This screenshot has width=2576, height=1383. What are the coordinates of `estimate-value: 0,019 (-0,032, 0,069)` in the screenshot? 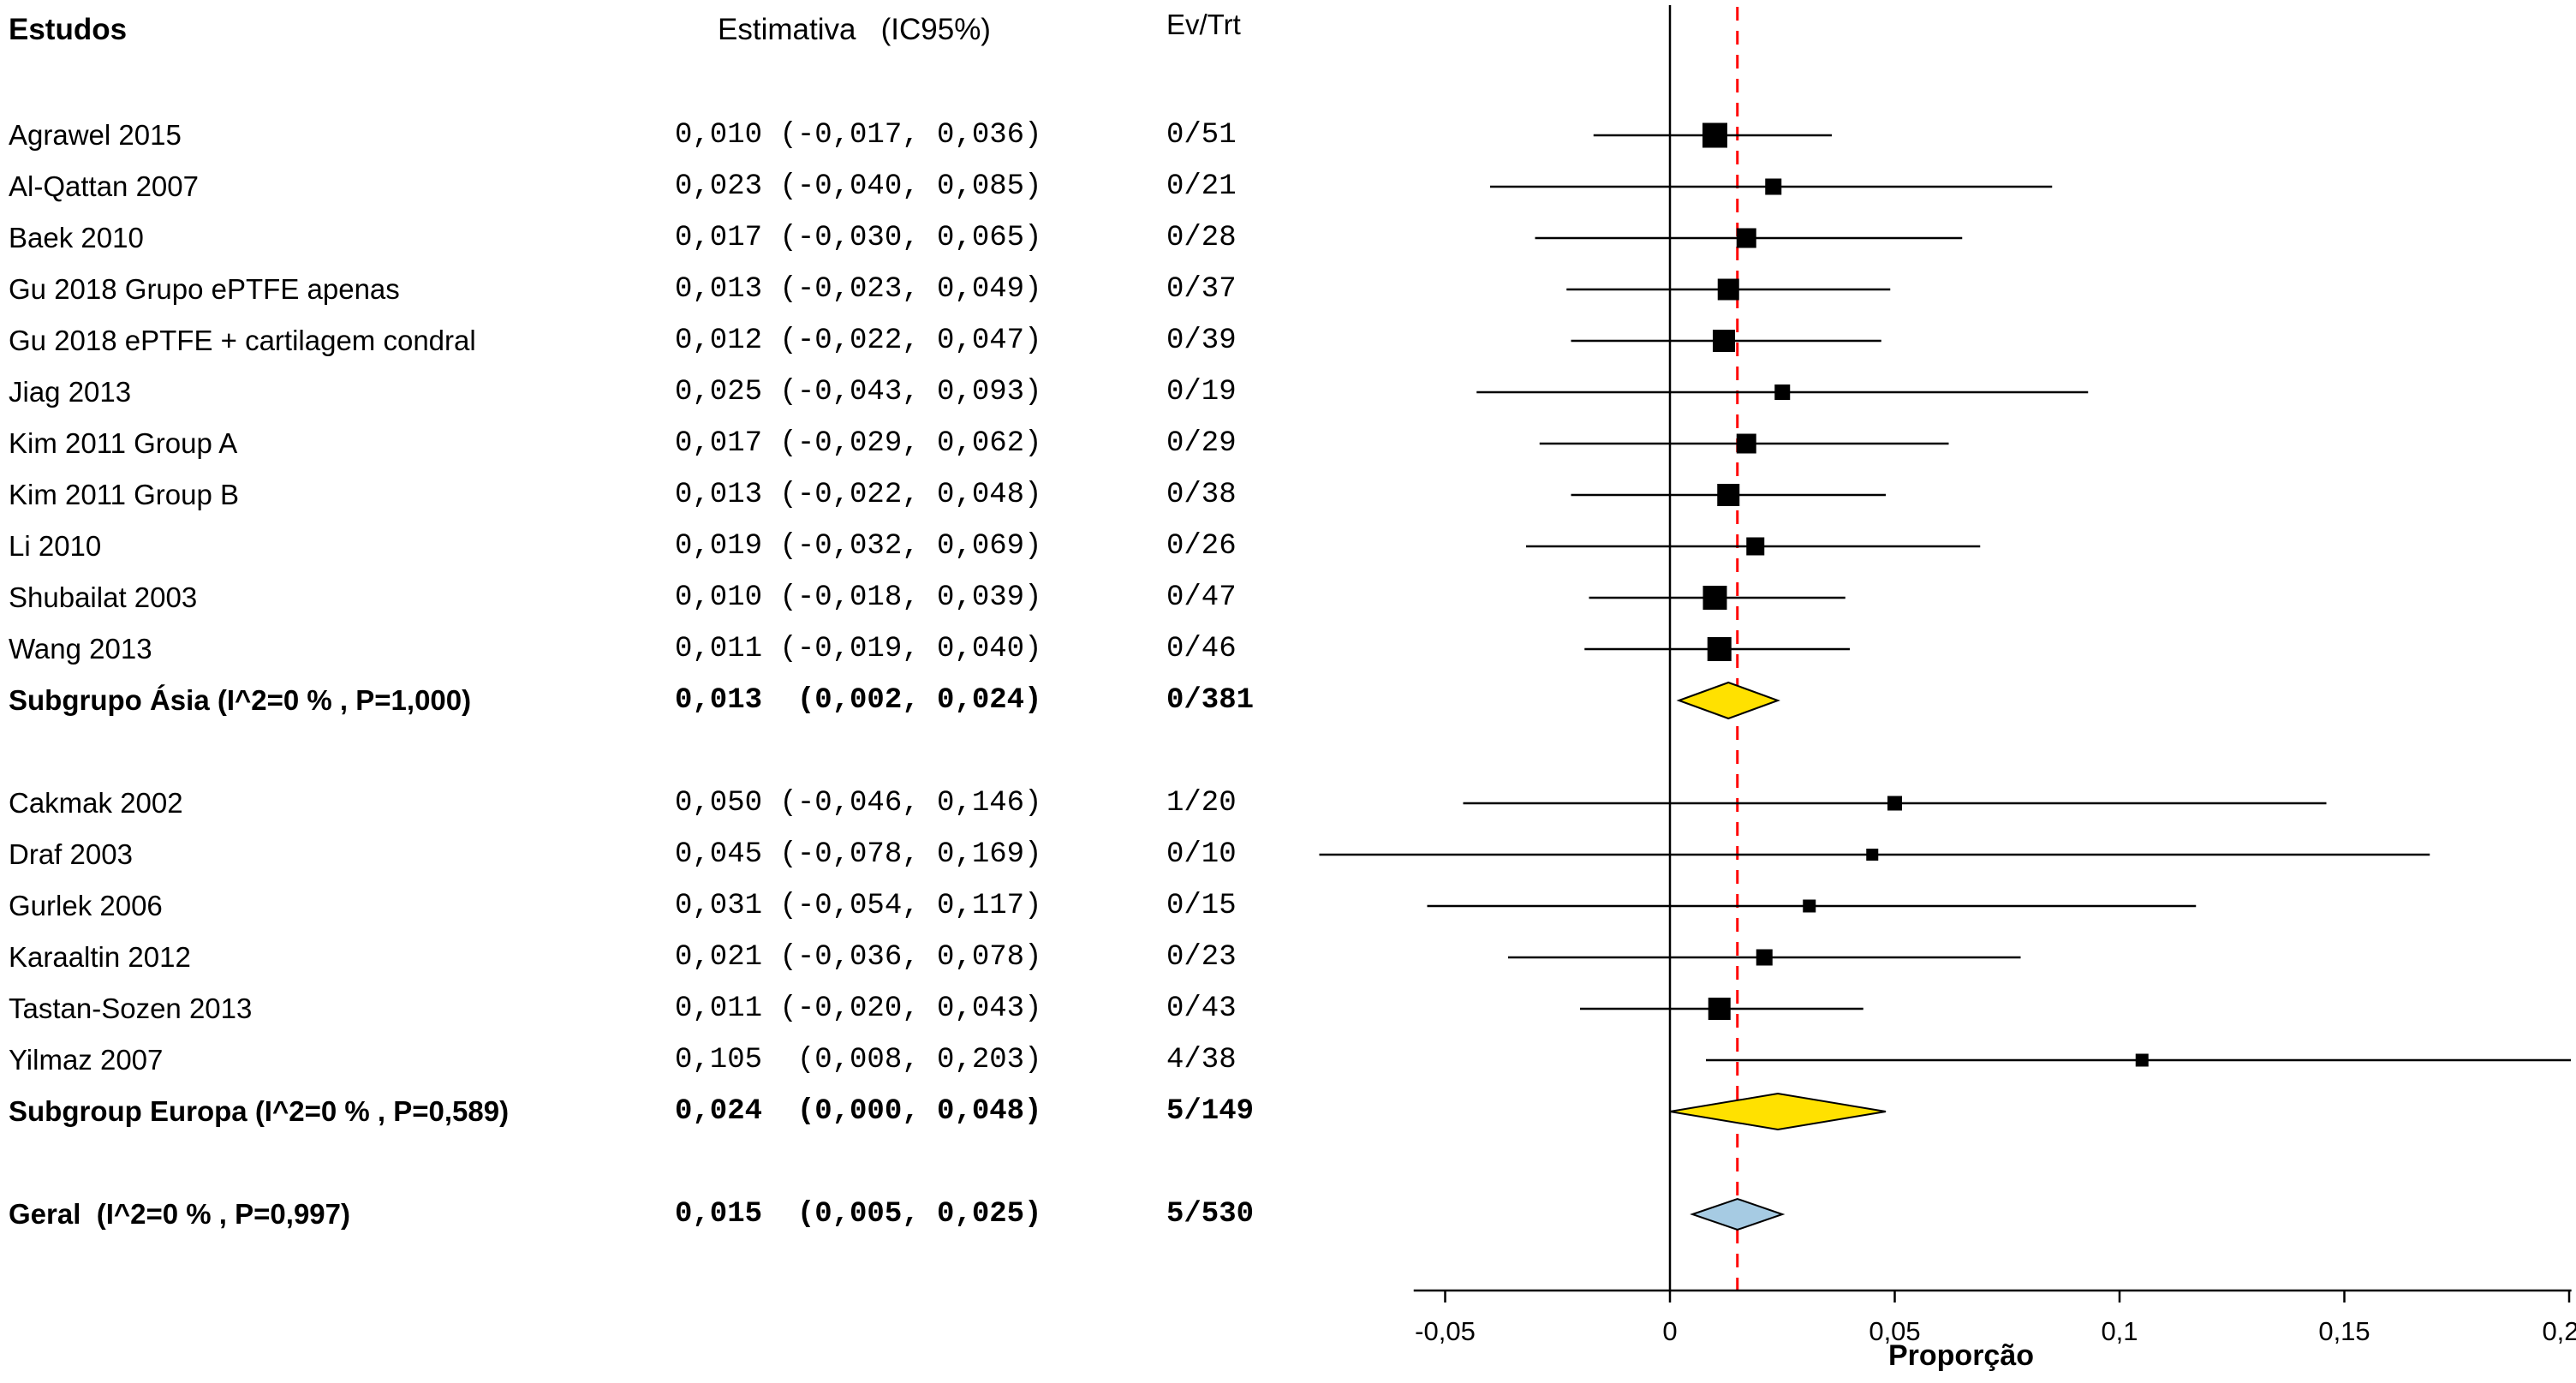 It's located at (858, 547).